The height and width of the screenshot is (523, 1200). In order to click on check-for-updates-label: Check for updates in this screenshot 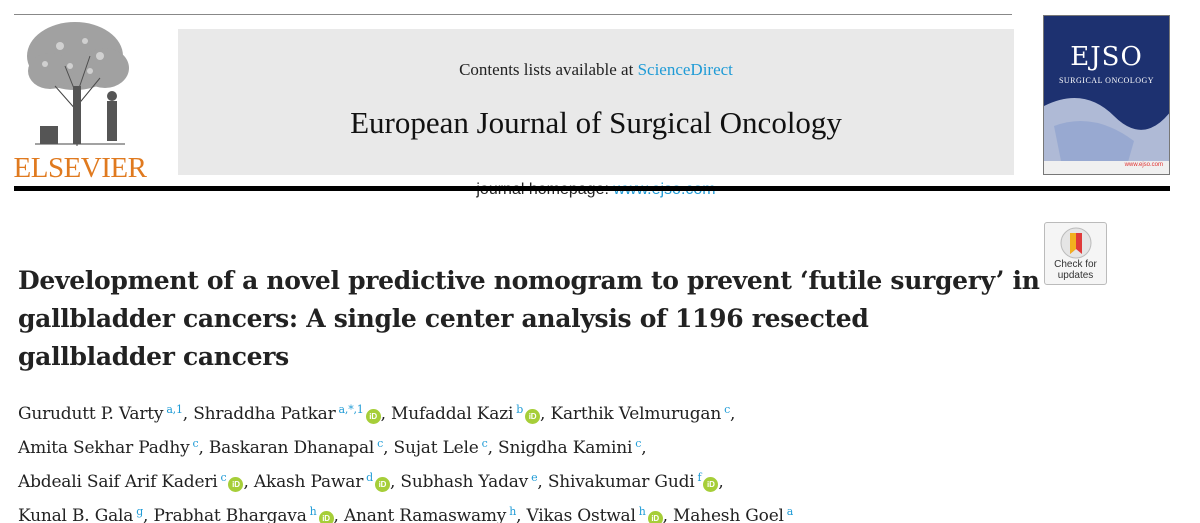, I will do `click(1075, 270)`.